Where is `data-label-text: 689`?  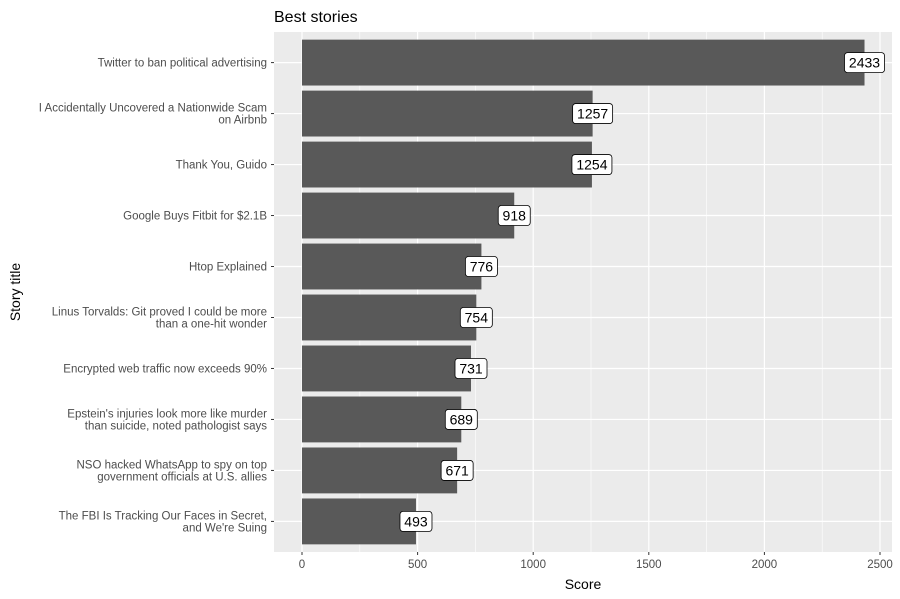
data-label-text: 689 is located at coordinates (462, 419).